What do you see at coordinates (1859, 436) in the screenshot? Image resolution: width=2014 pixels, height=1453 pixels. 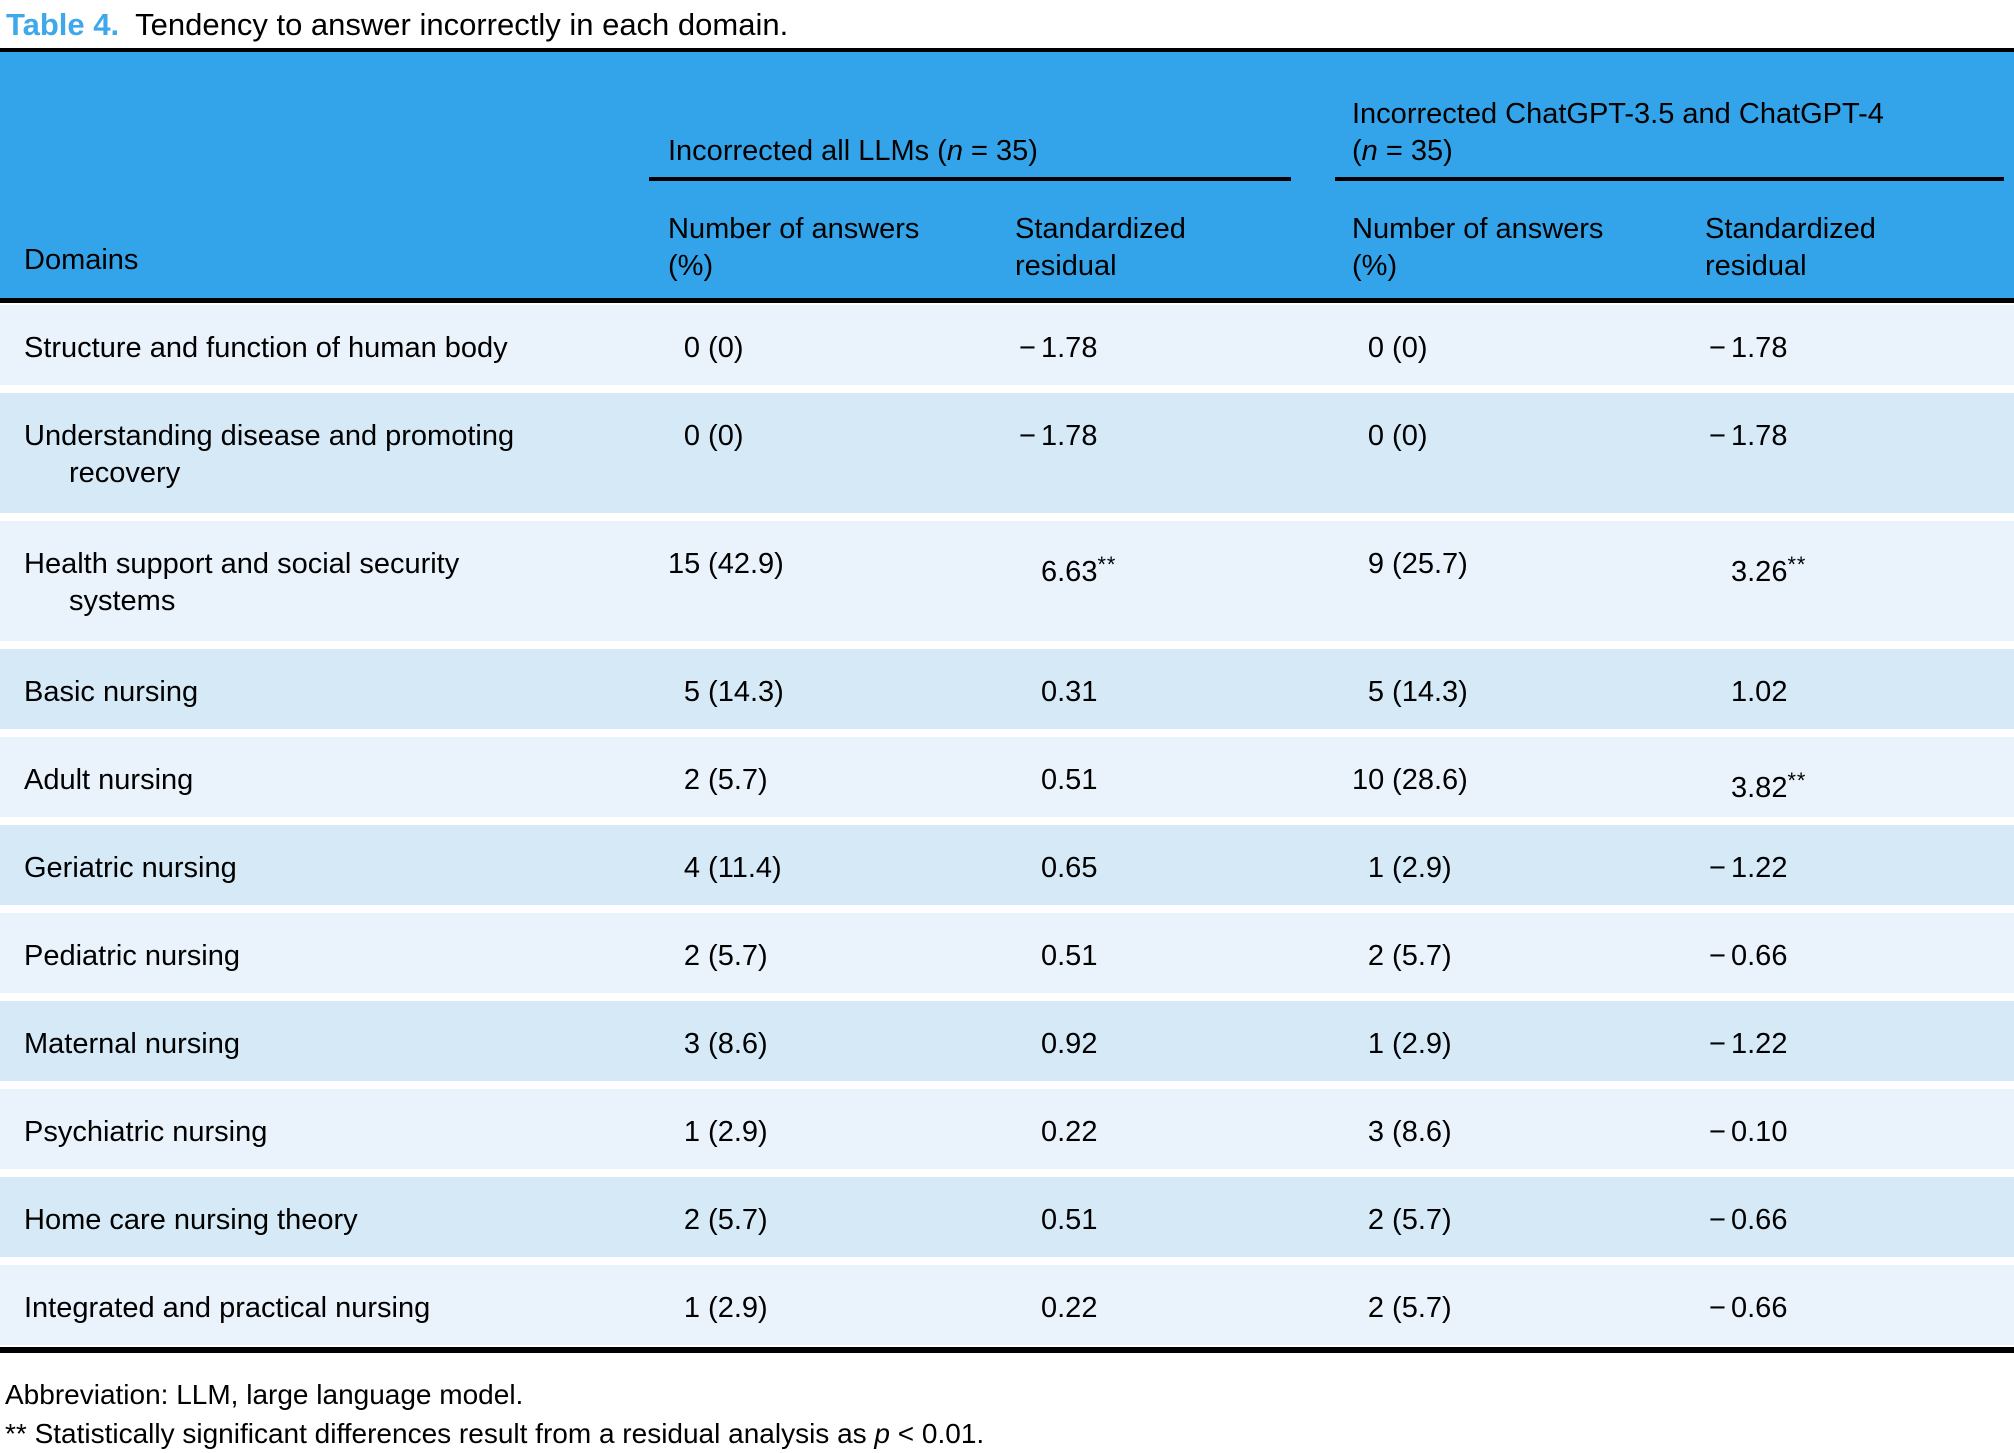 I see `residual-cell-chatgpt: −1.78` at bounding box center [1859, 436].